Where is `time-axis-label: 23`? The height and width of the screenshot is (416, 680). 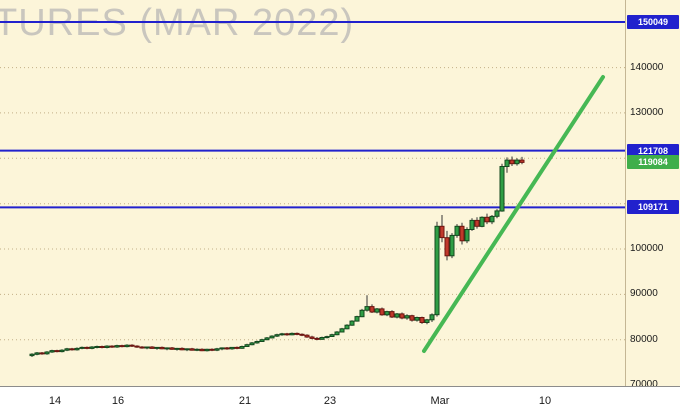 time-axis-label: 23 is located at coordinates (330, 401).